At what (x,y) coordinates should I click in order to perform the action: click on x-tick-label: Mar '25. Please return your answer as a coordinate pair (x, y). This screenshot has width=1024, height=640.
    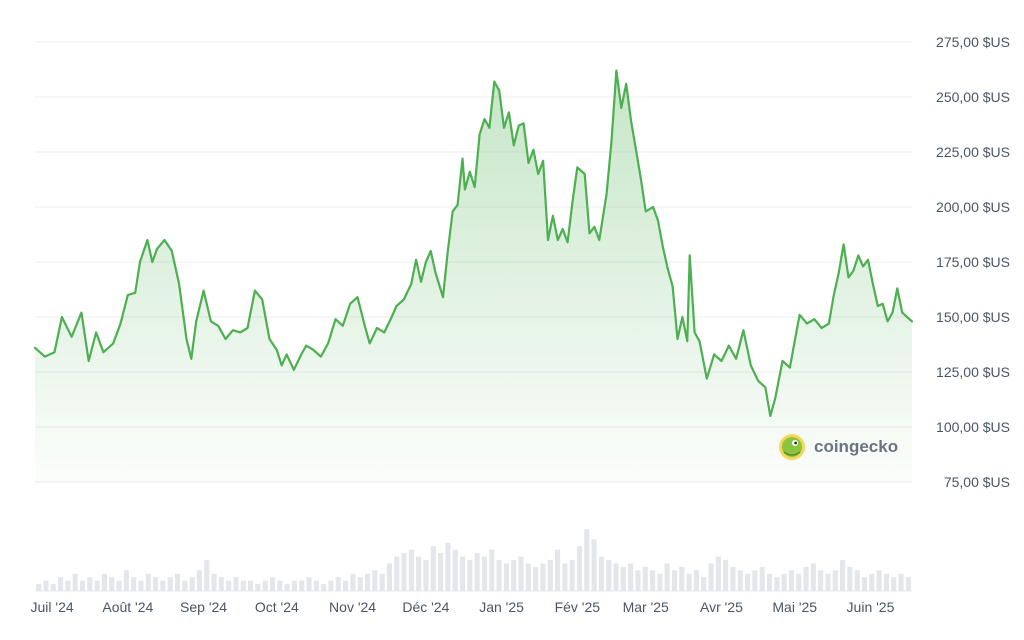
    Looking at the image, I should click on (646, 607).